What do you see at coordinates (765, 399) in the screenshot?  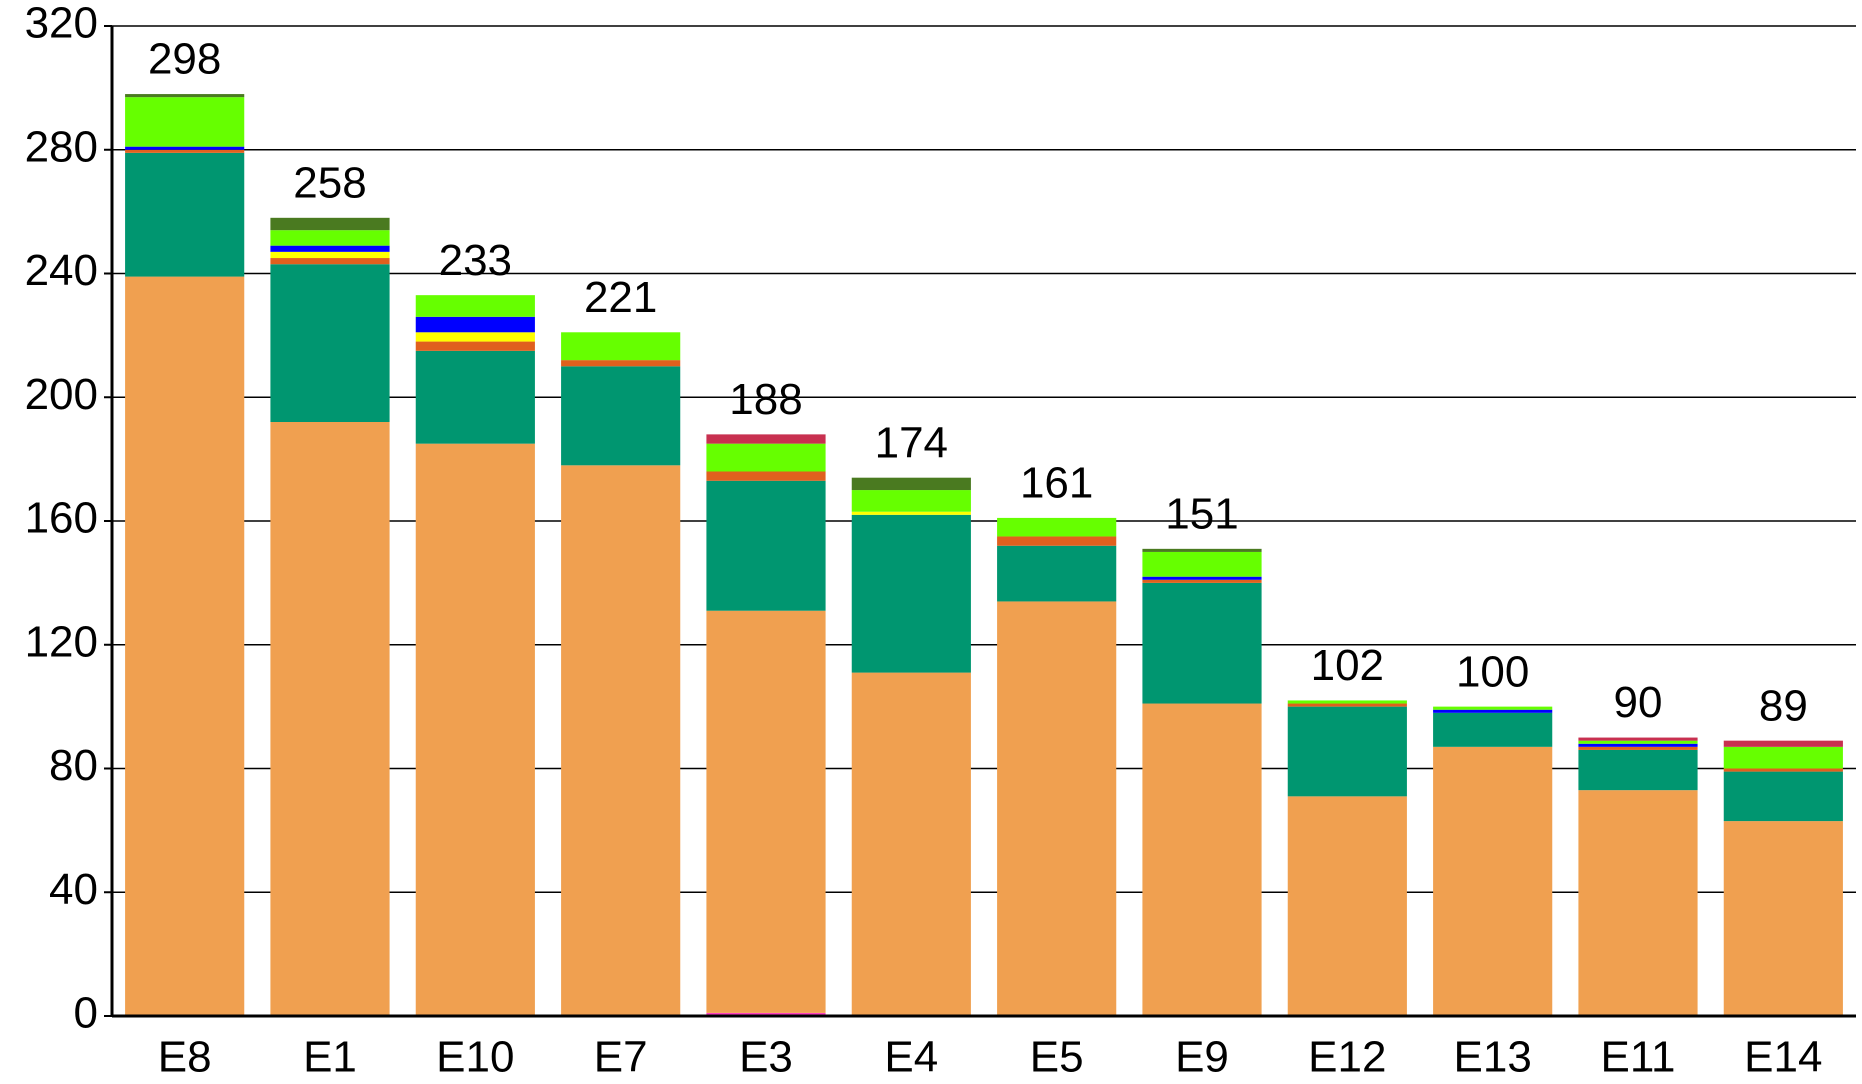 I see `total-label: 188` at bounding box center [765, 399].